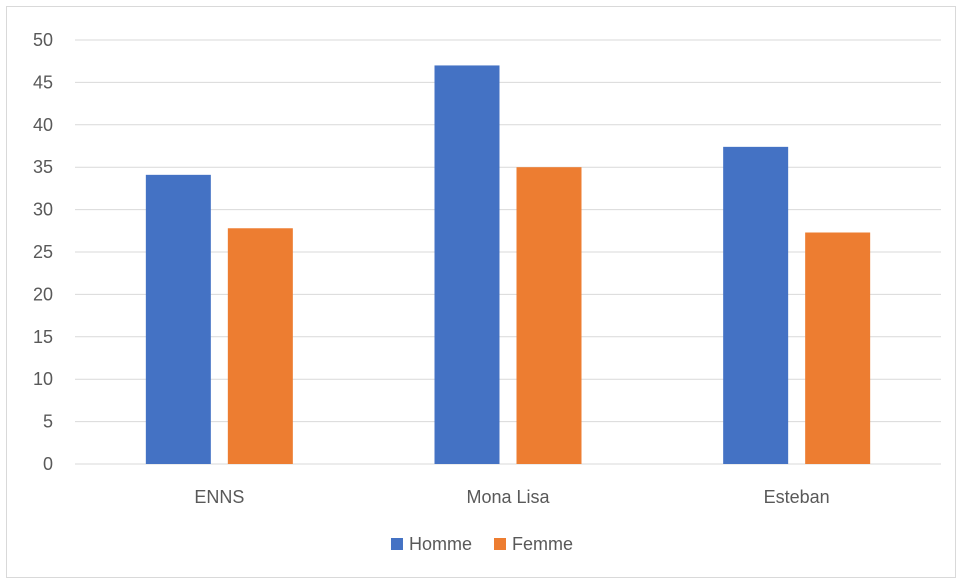 The width and height of the screenshot is (958, 581). What do you see at coordinates (43, 294) in the screenshot?
I see `y-tick-label: 20` at bounding box center [43, 294].